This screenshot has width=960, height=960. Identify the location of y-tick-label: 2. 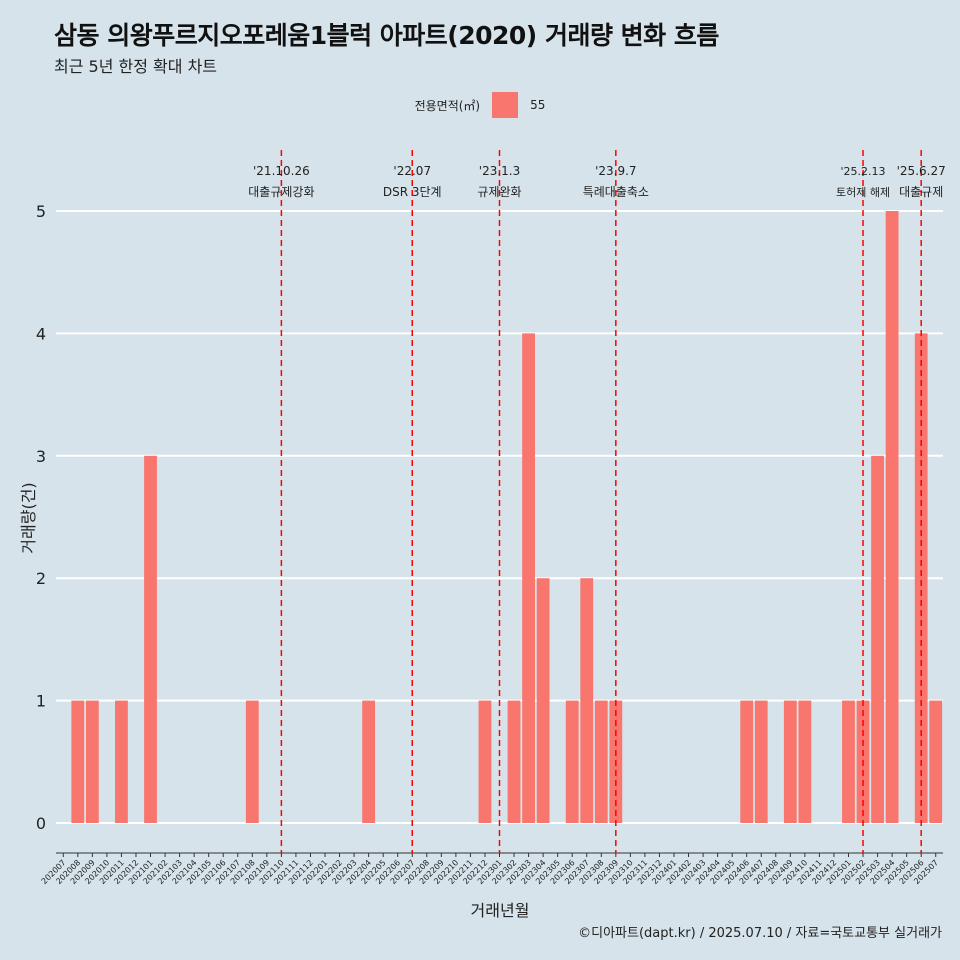
(41, 578).